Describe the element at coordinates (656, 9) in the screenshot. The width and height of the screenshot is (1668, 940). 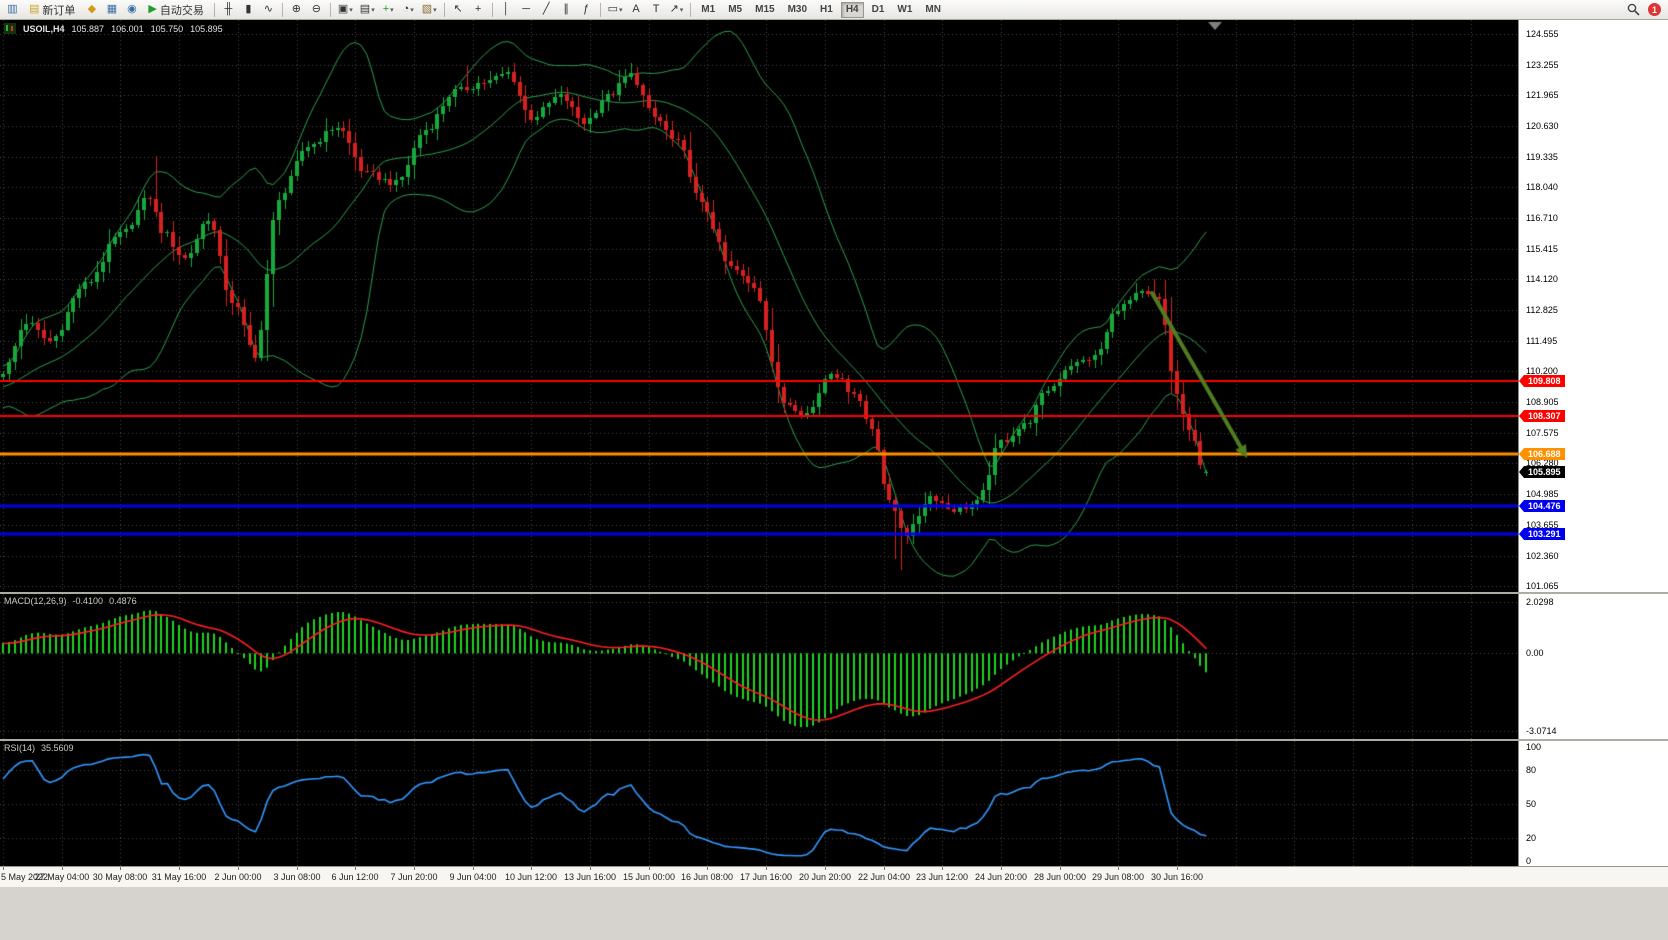
I see `text-label-icon: T` at that location.